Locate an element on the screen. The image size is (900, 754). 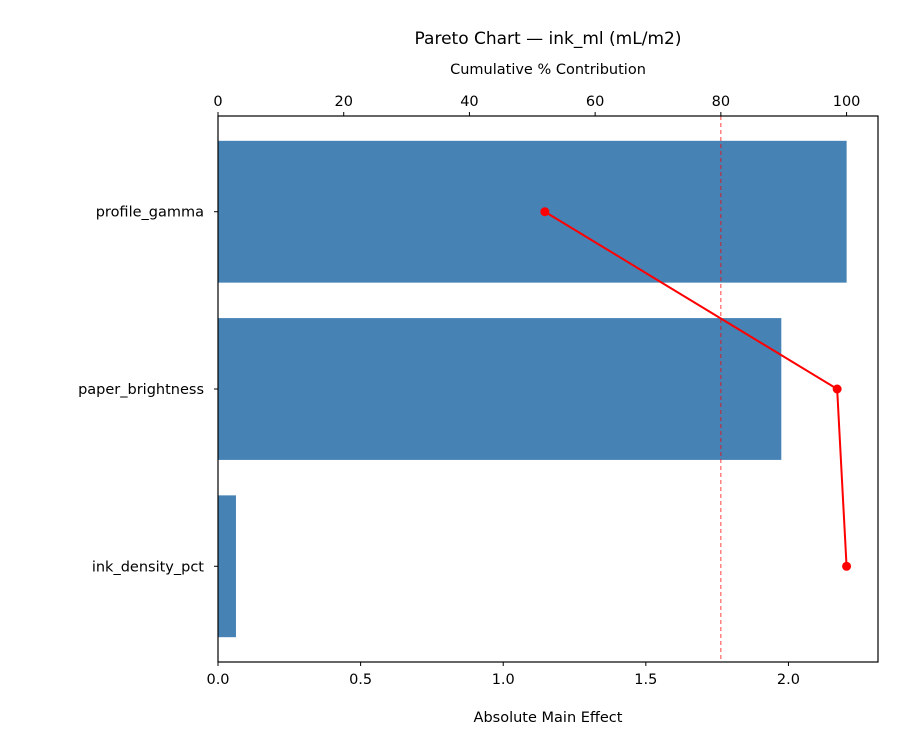
x-tick-label: 0.0 is located at coordinates (217, 680).